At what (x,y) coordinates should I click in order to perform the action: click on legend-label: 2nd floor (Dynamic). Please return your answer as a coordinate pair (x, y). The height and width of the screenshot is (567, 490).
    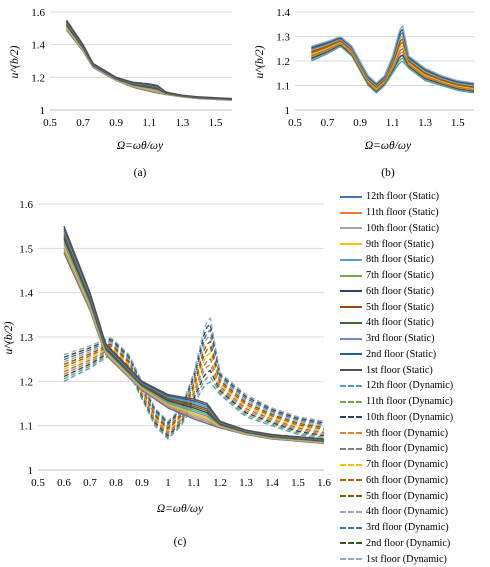
    Looking at the image, I should click on (408, 543).